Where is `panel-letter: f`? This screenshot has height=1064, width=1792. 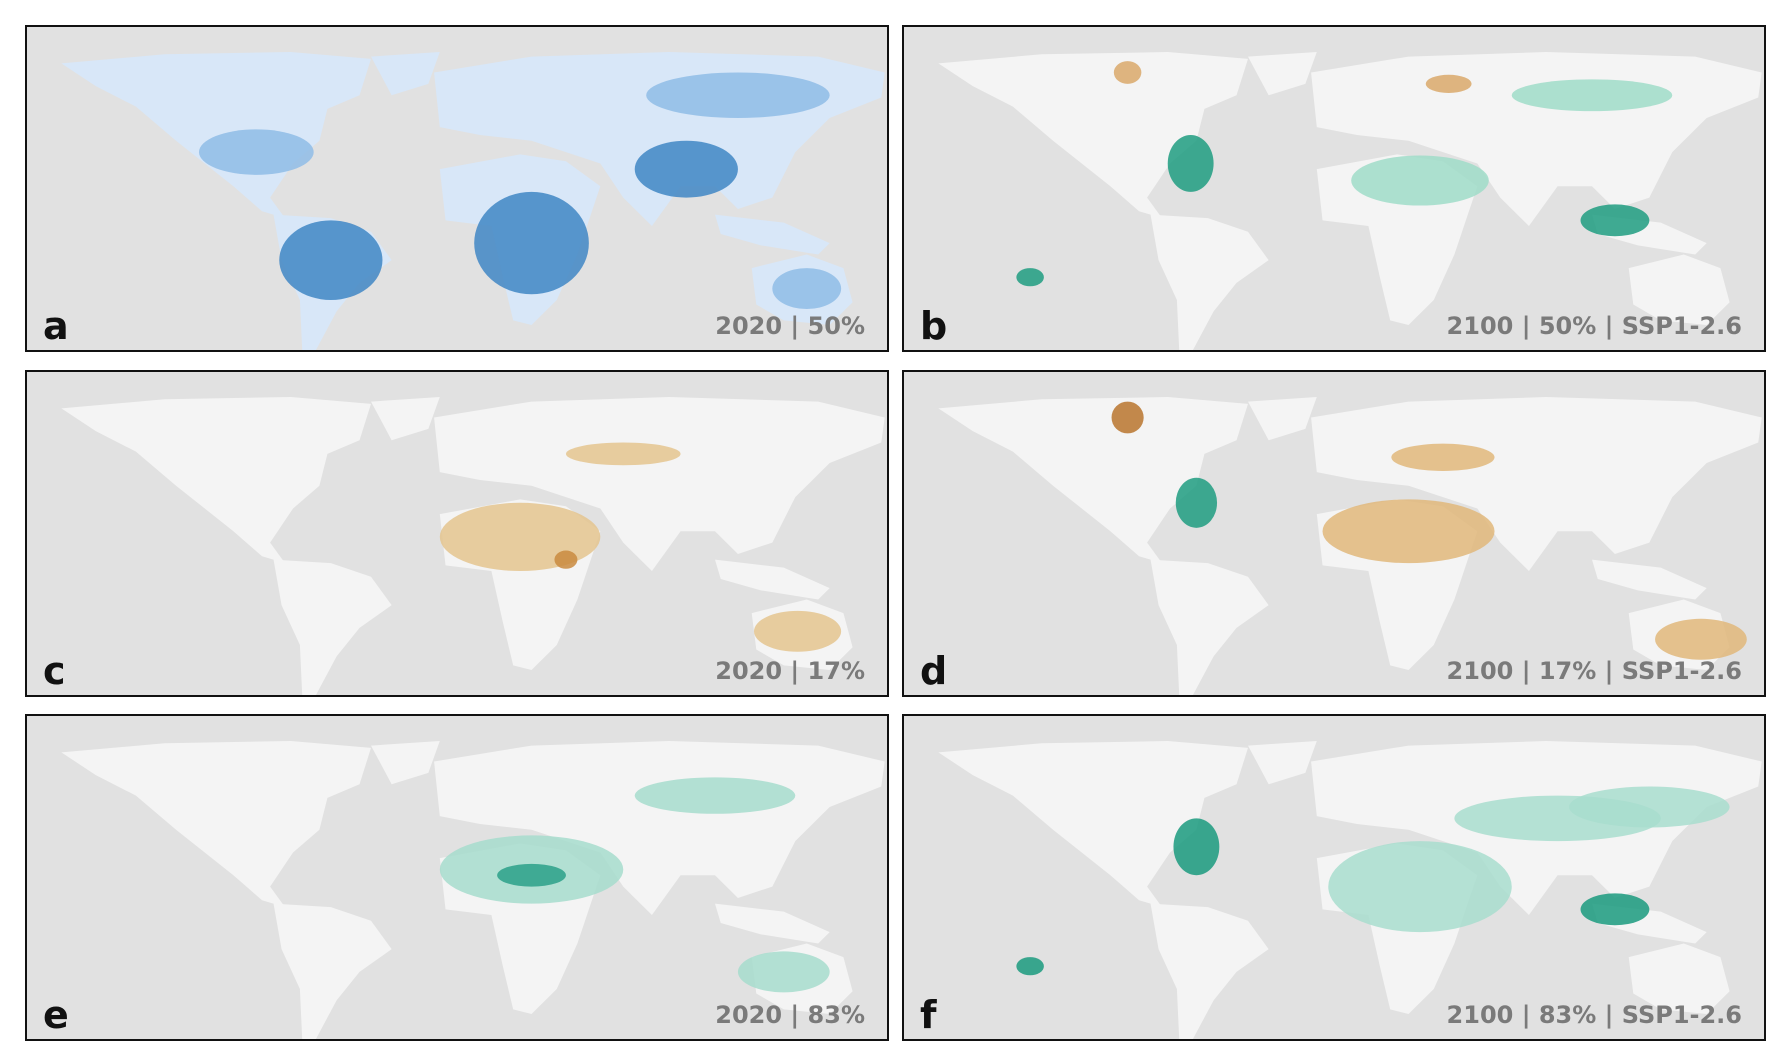 panel-letter: f is located at coordinates (928, 1015).